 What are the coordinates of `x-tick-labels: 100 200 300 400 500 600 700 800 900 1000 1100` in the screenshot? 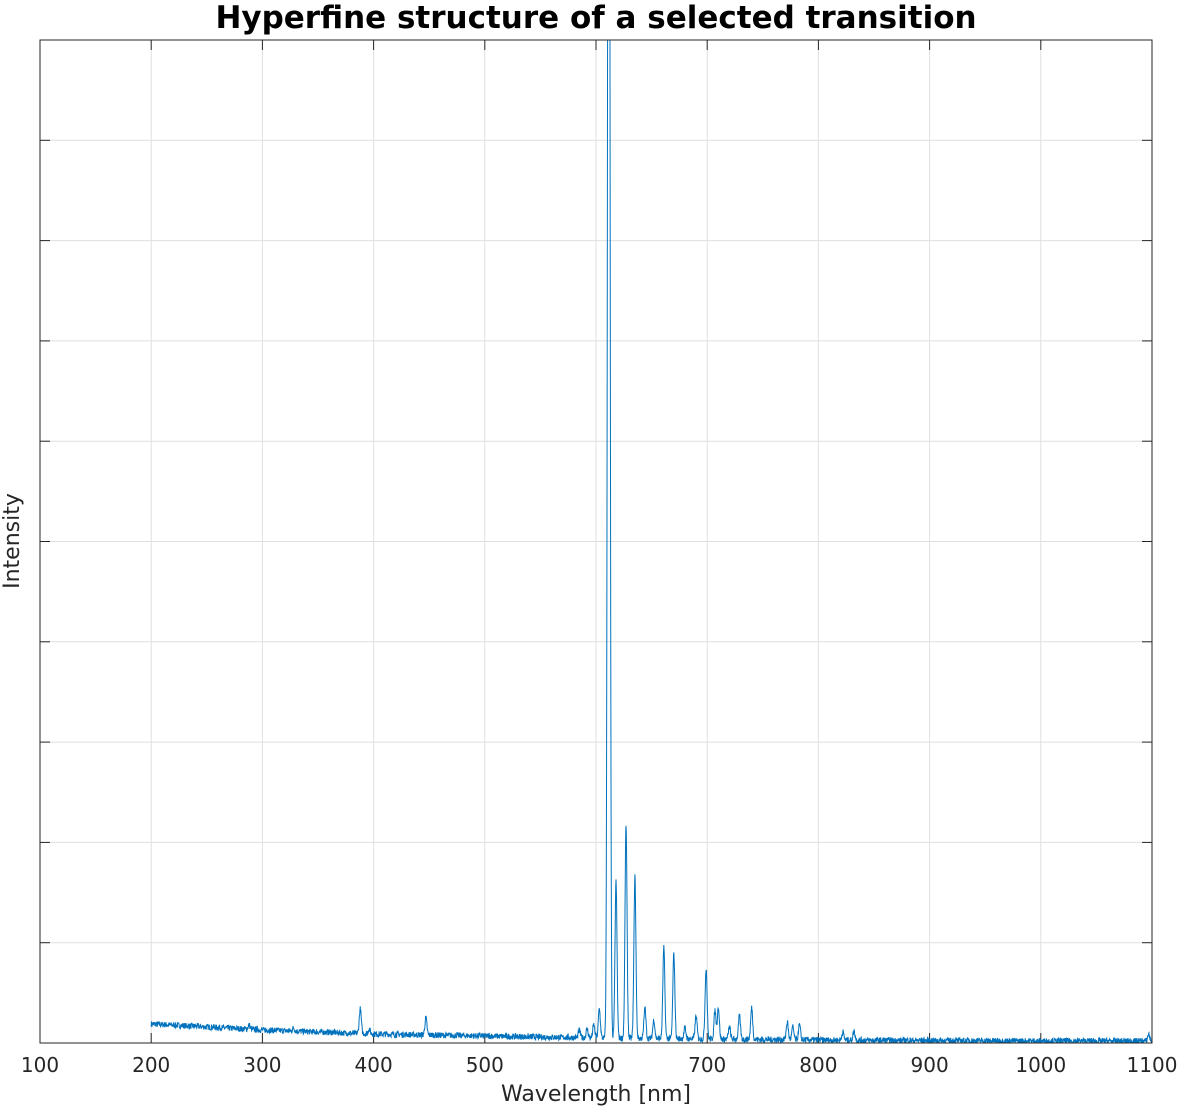 It's located at (599, 1065).